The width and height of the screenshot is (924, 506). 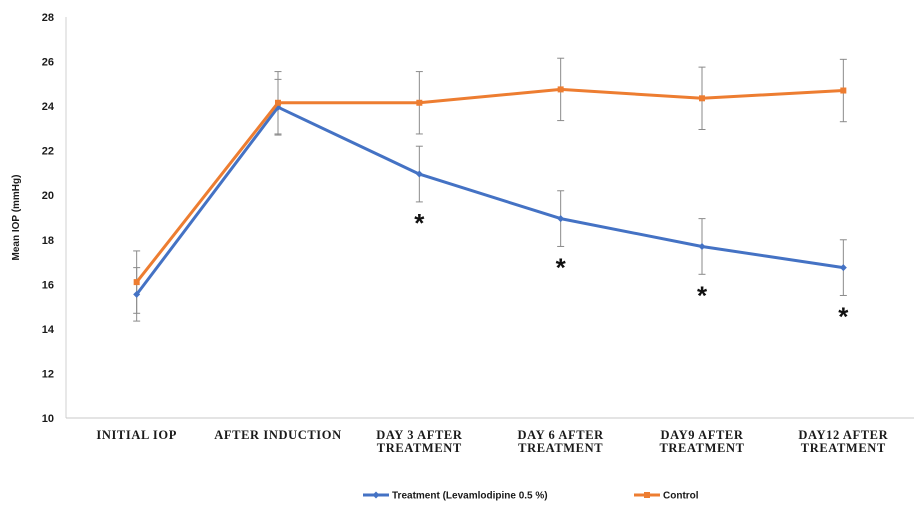 I want to click on y-tick-label: 18, so click(x=48, y=241).